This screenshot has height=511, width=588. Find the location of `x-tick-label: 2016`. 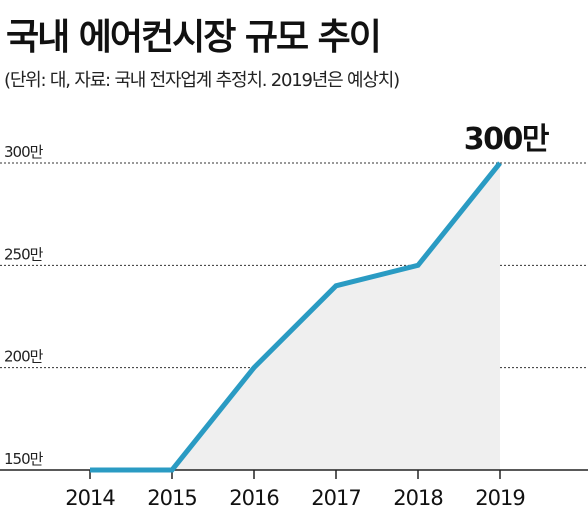

x-tick-label: 2016 is located at coordinates (254, 498).